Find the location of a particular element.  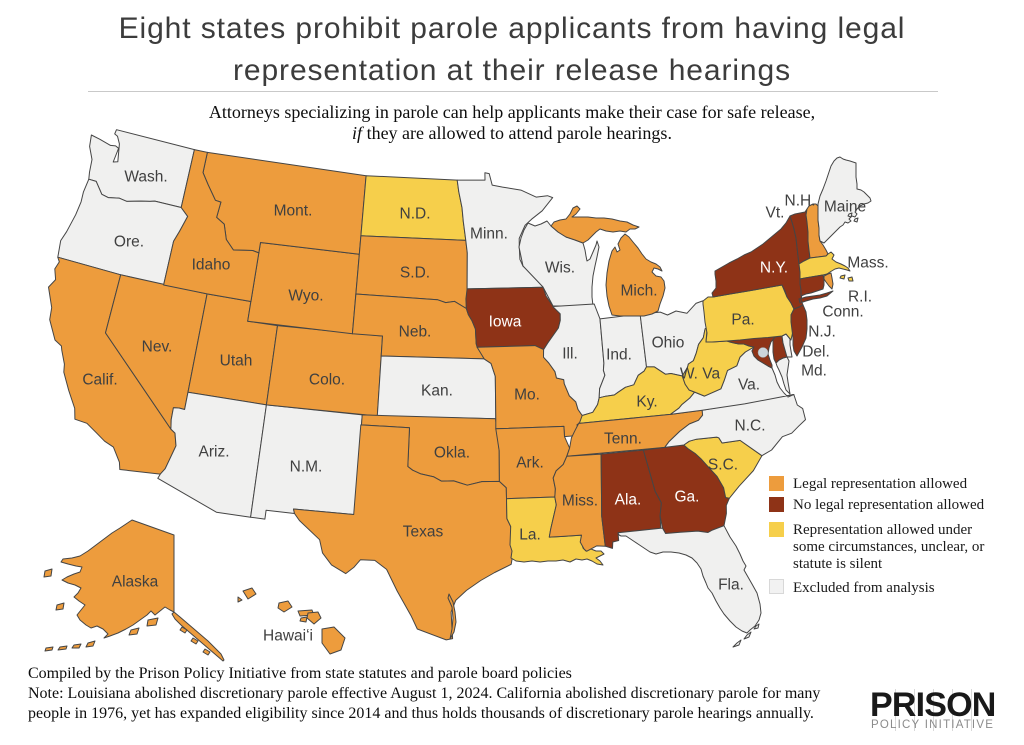

svg-text: Ind. is located at coordinates (619, 355).